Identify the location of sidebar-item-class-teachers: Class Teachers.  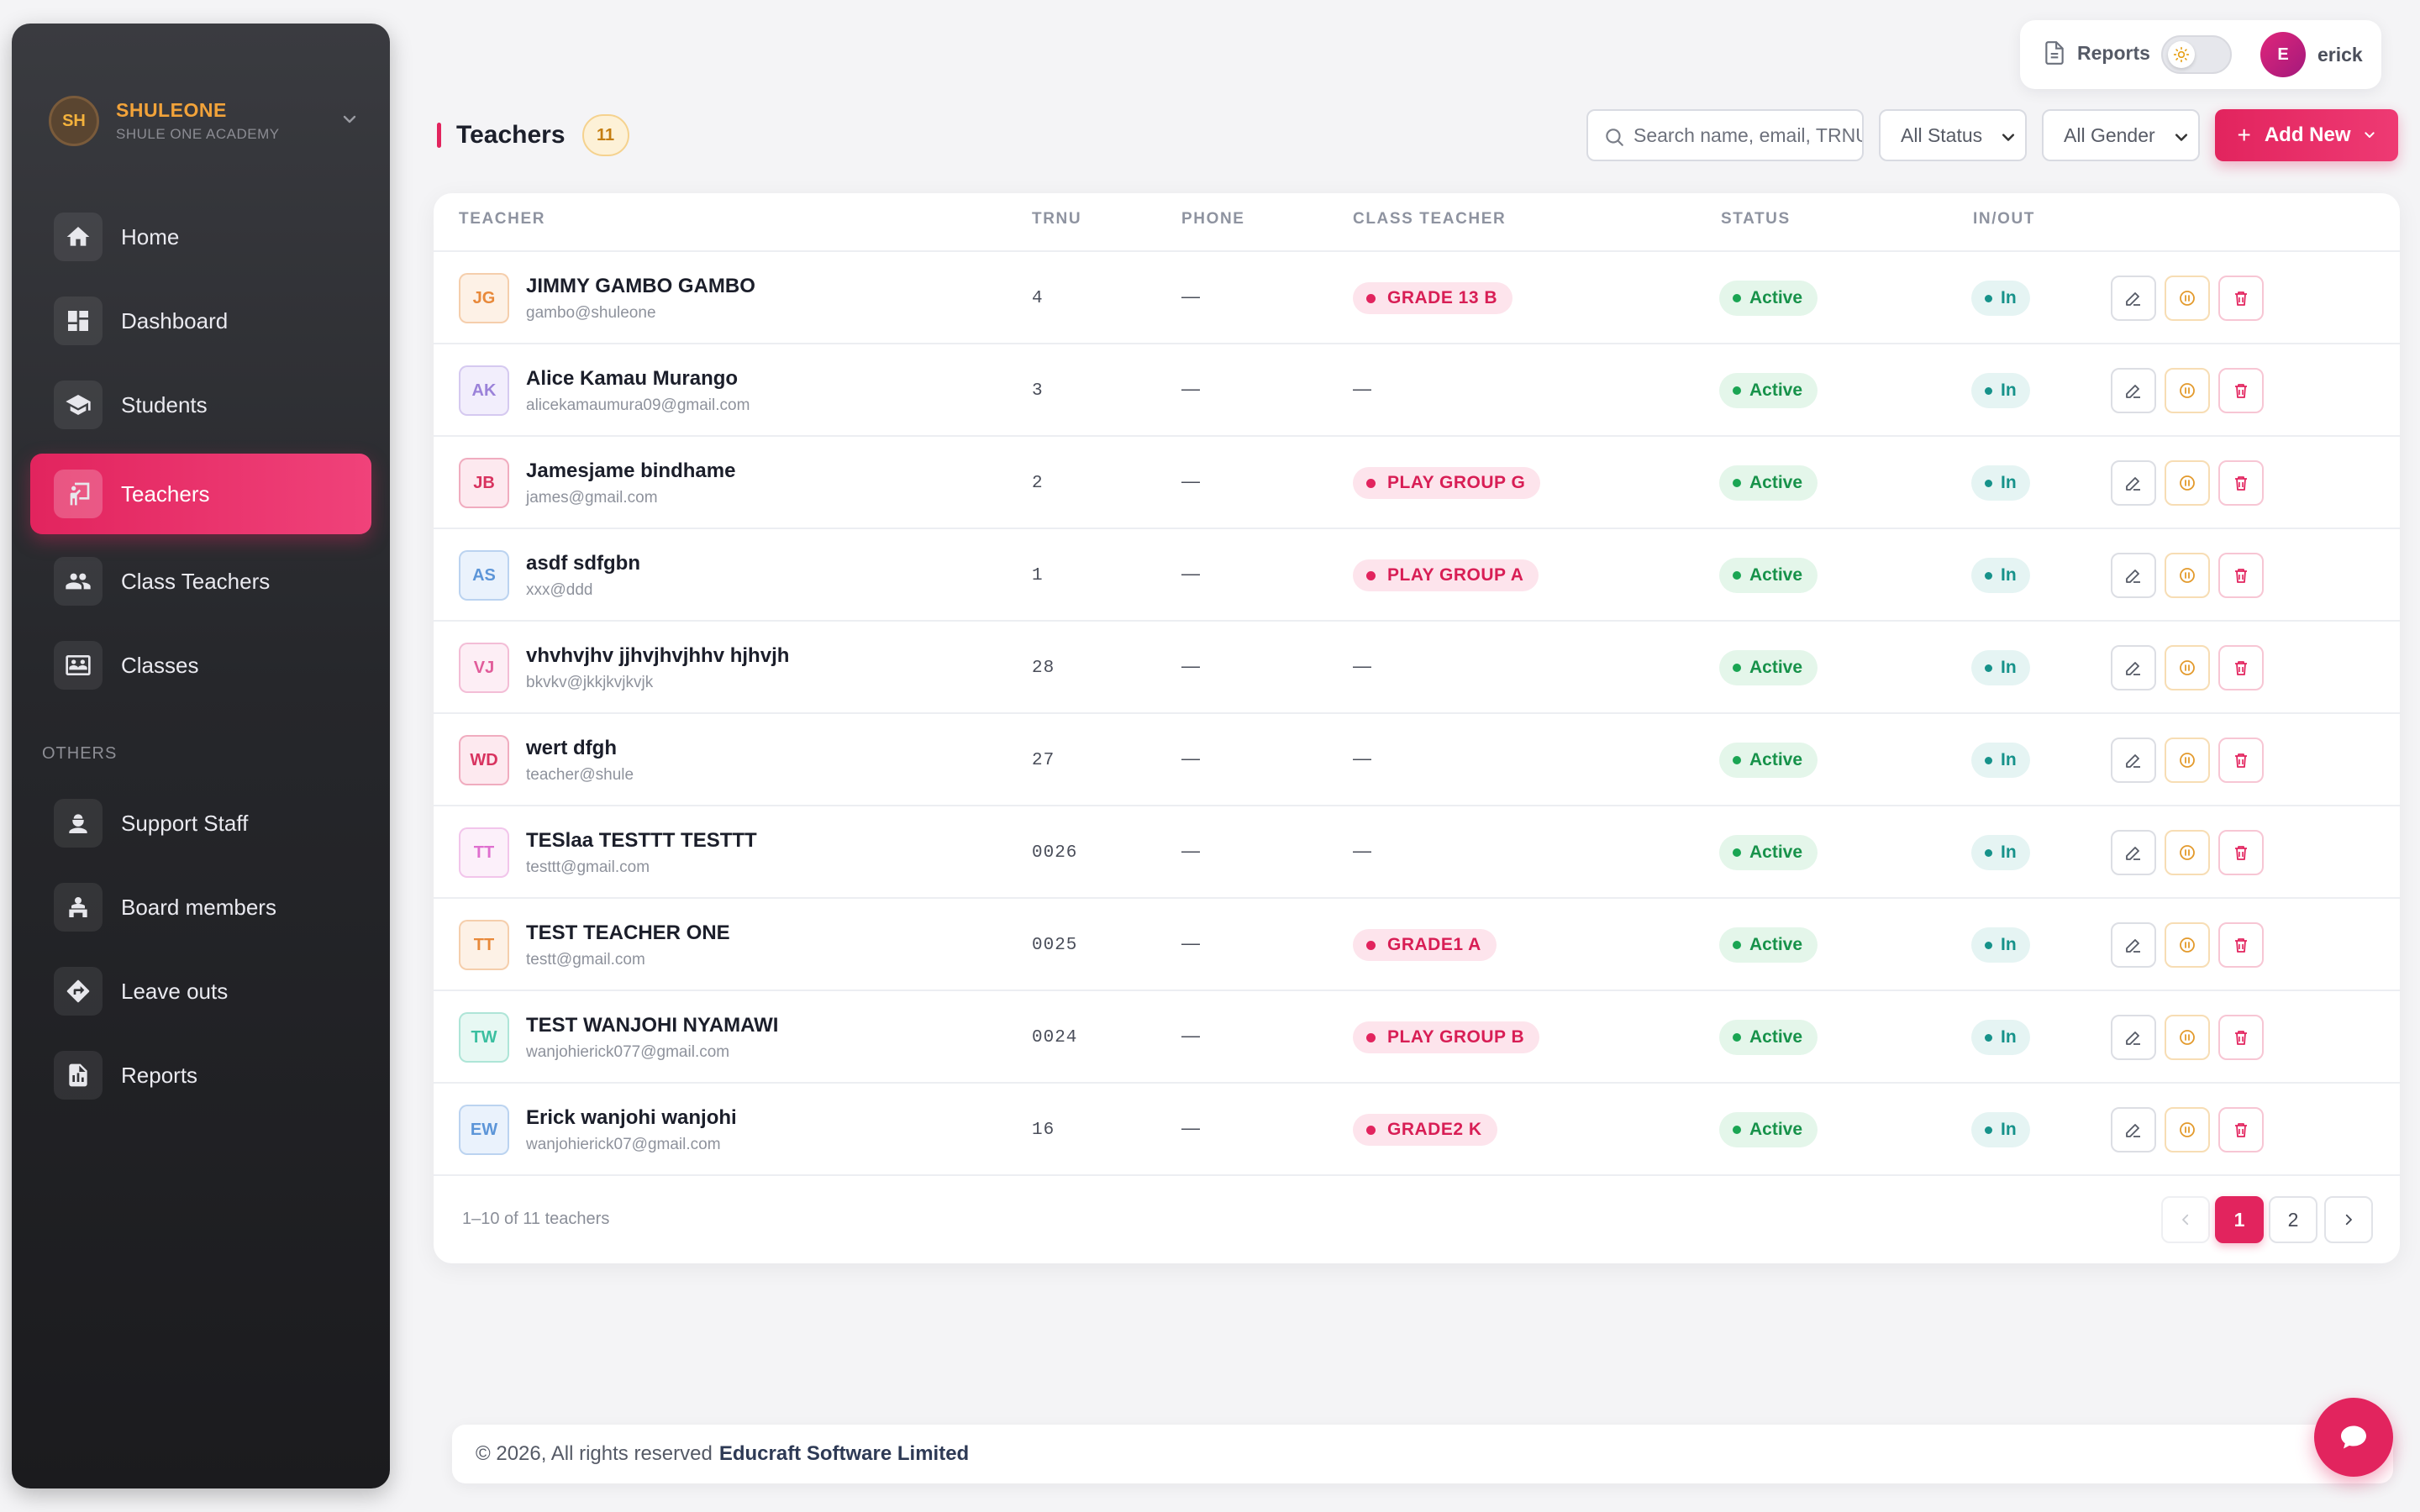
(200, 581).